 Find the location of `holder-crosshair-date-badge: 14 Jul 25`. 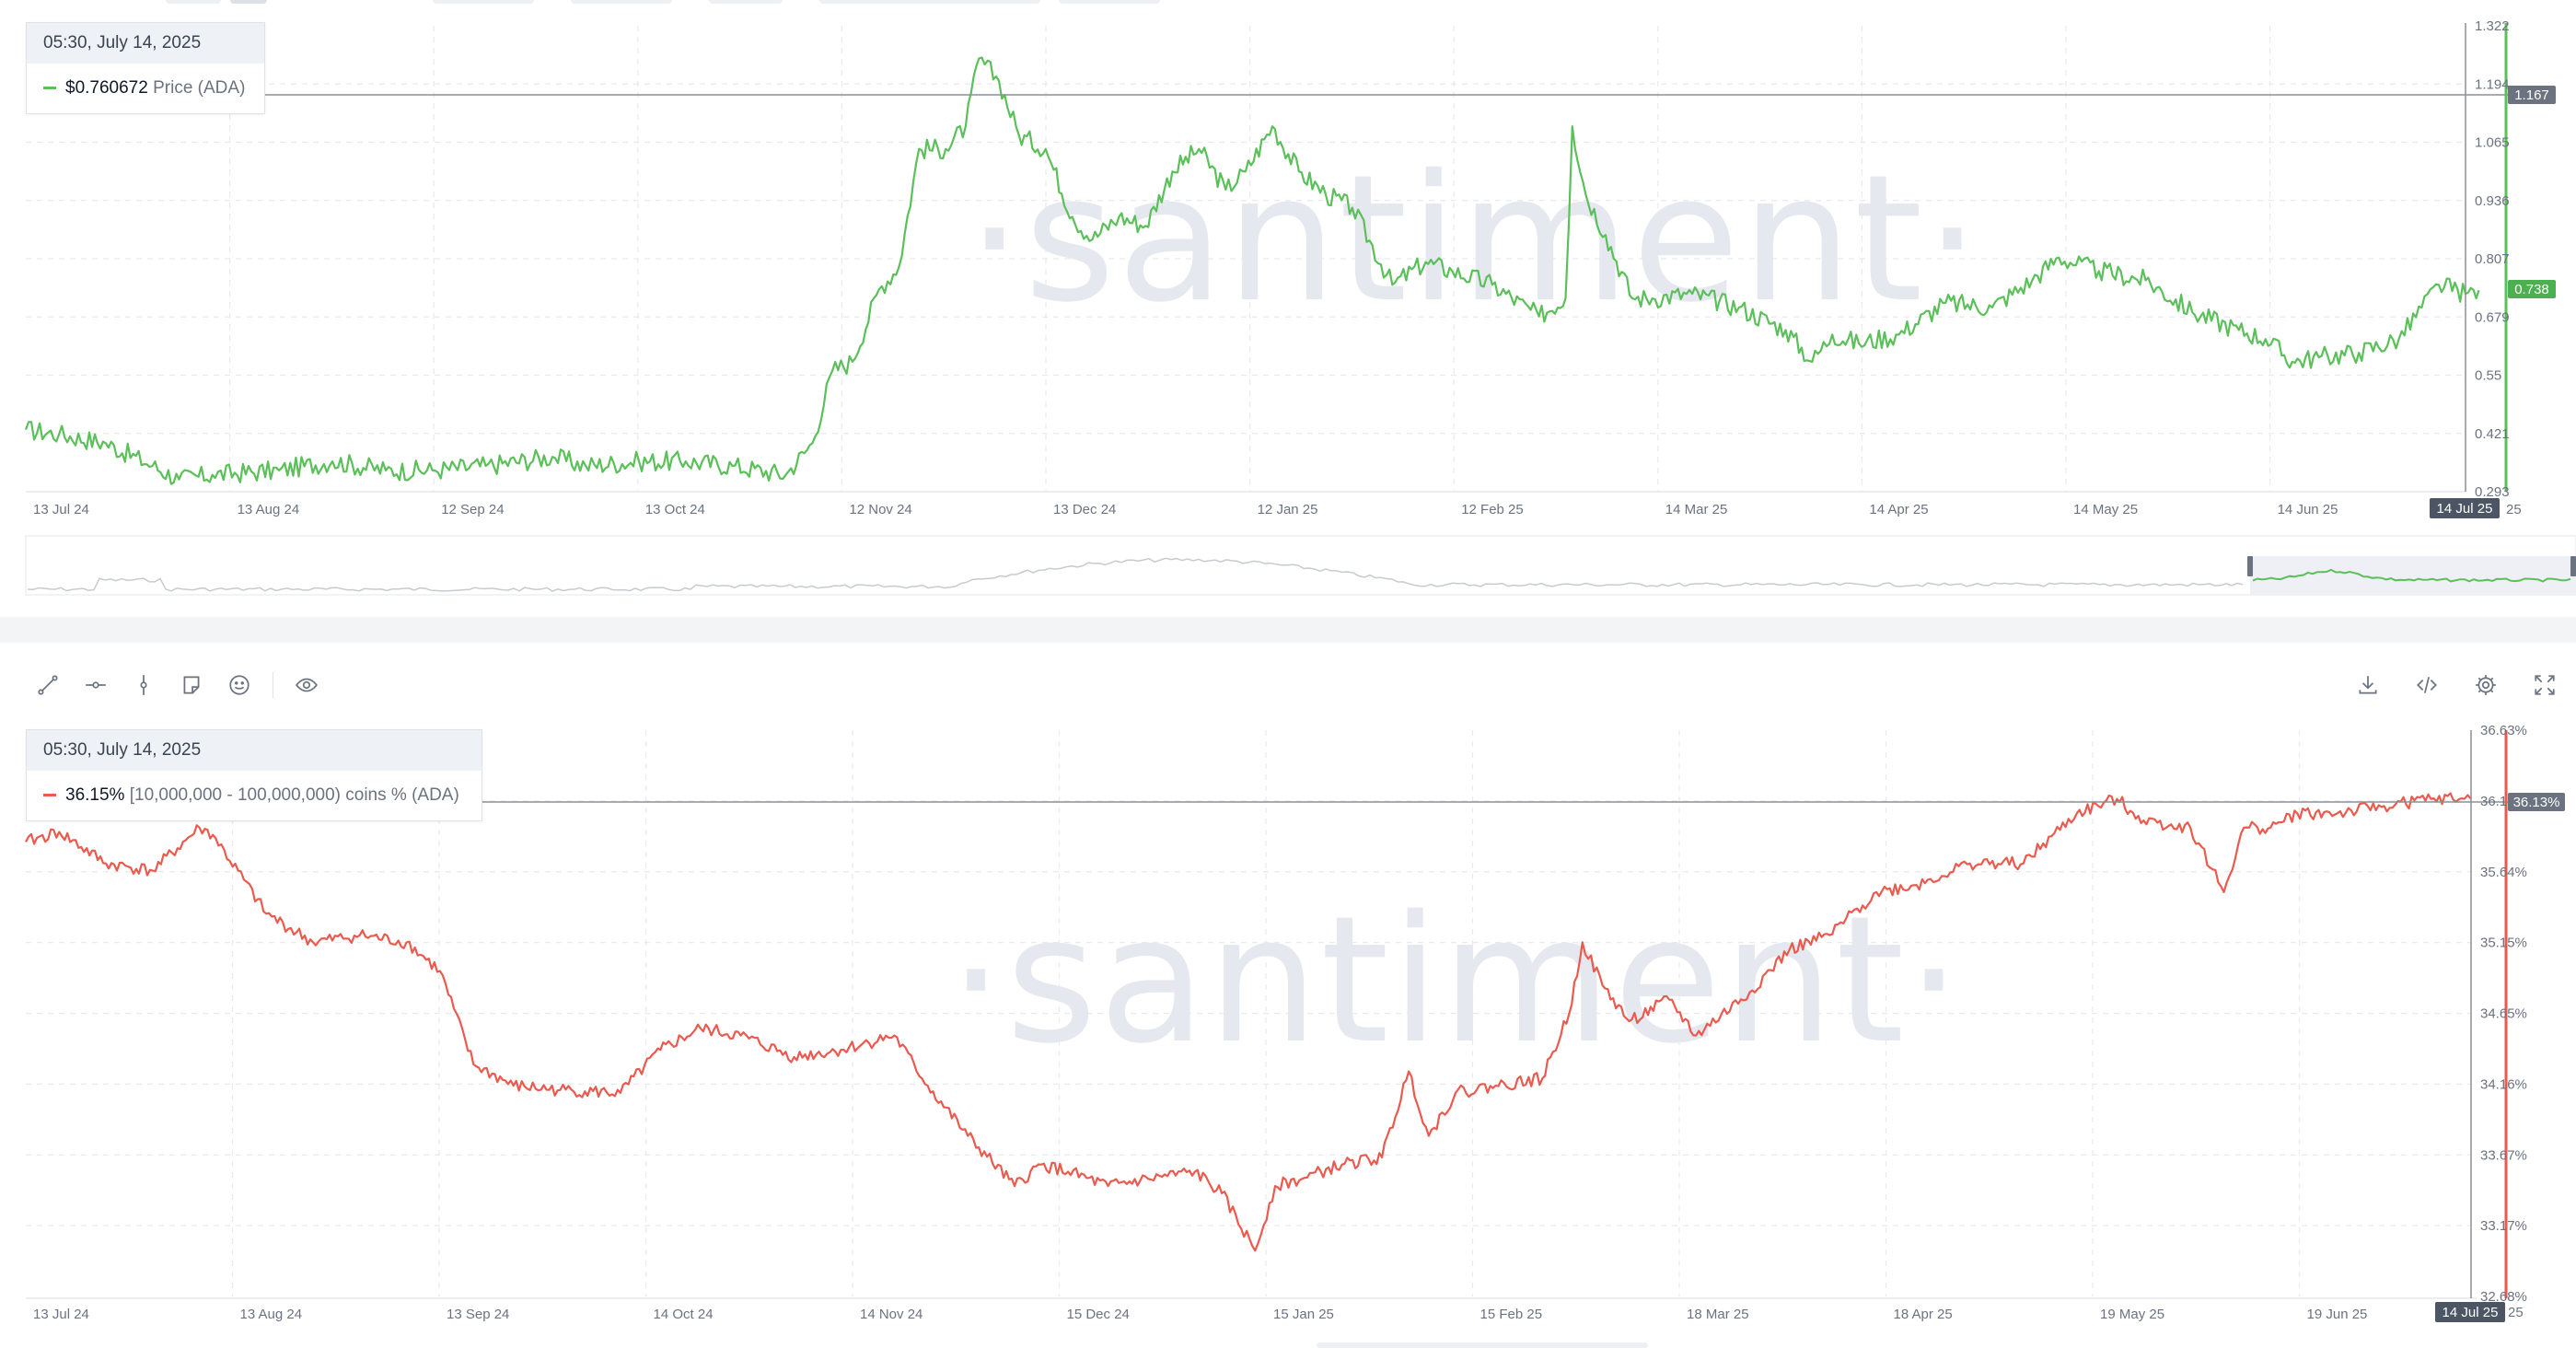

holder-crosshair-date-badge: 14 Jul 25 is located at coordinates (2470, 1312).